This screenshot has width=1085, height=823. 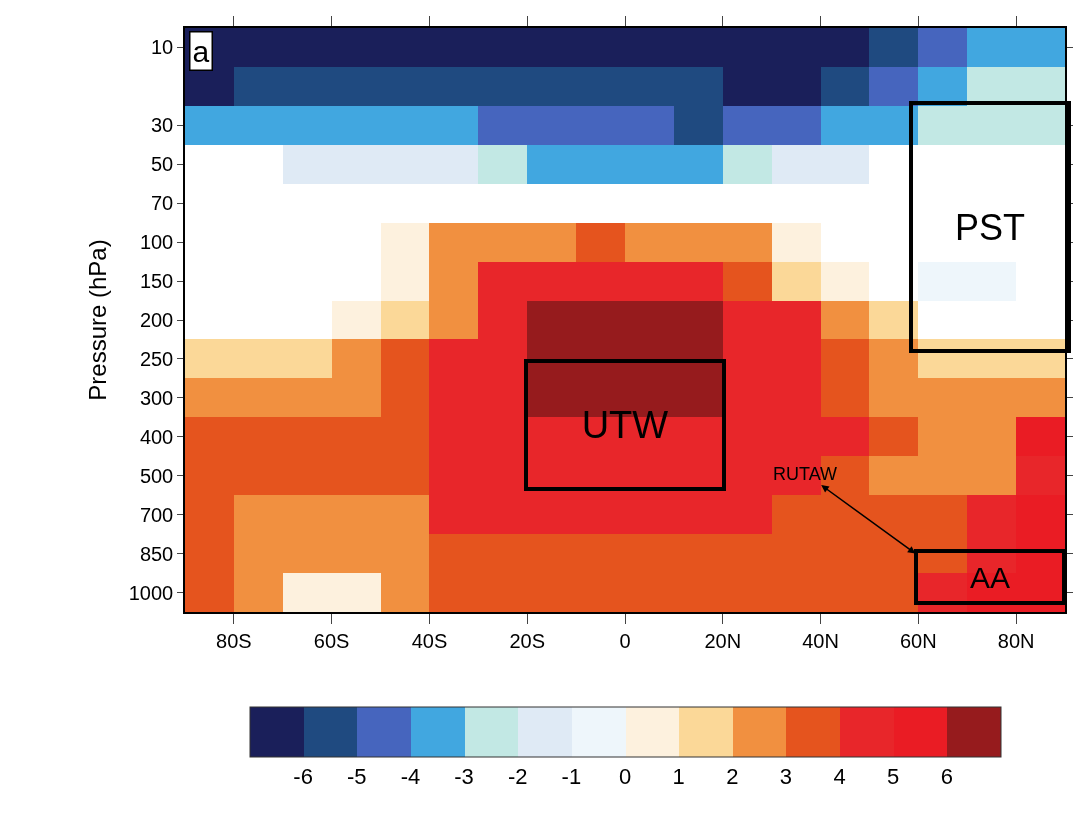 I want to click on annotation: AA, so click(x=990, y=577).